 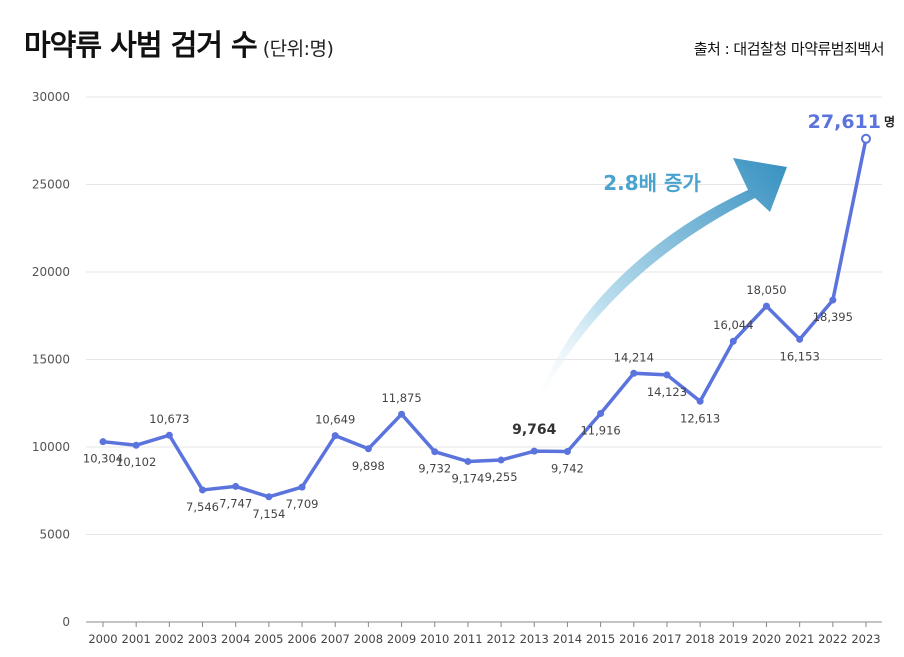 What do you see at coordinates (169, 639) in the screenshot?
I see `x-tick-label: 2002` at bounding box center [169, 639].